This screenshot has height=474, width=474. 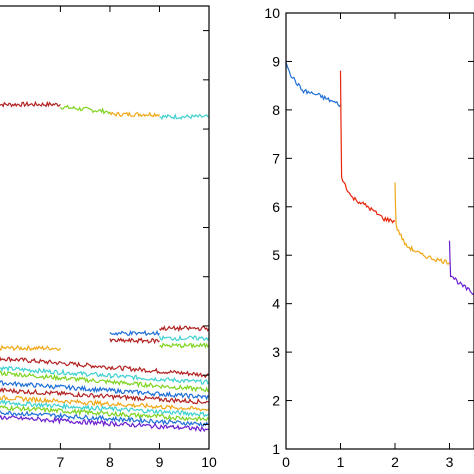 I want to click on left-x-tick-label: 9, so click(x=160, y=462).